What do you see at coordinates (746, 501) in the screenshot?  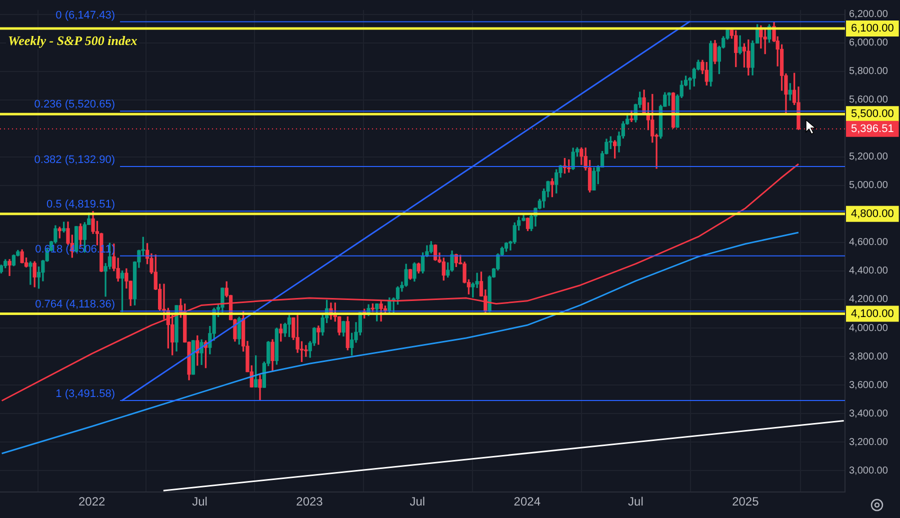 I see `x-tick-label: 2025` at bounding box center [746, 501].